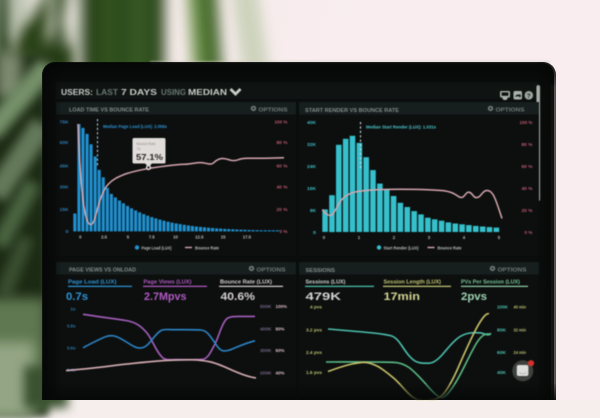 The width and height of the screenshot is (600, 418). I want to click on svg-text: 7 DAYS, so click(139, 92).